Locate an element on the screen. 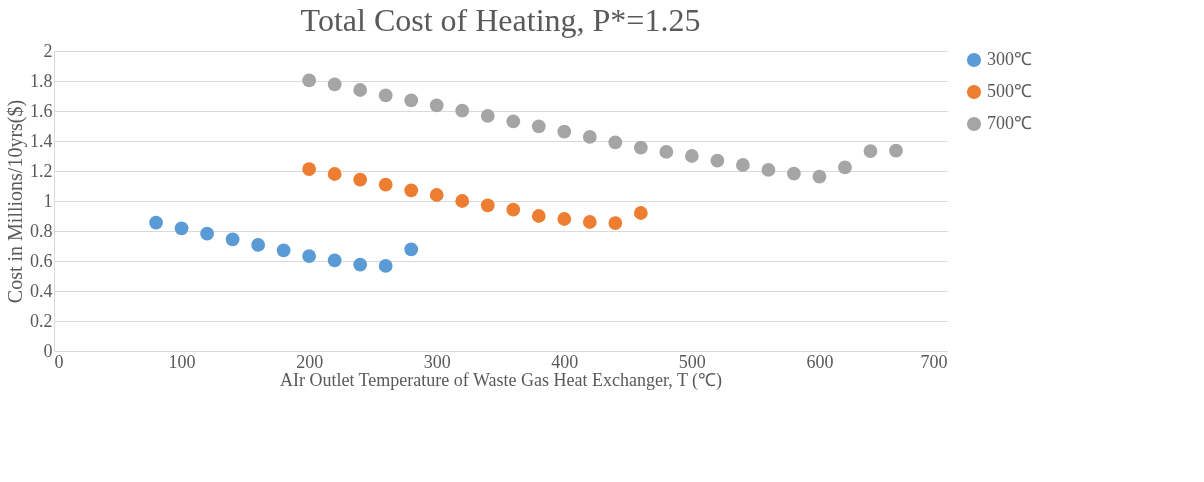 The height and width of the screenshot is (482, 1204). legend-label: 700℃ is located at coordinates (1009, 123).